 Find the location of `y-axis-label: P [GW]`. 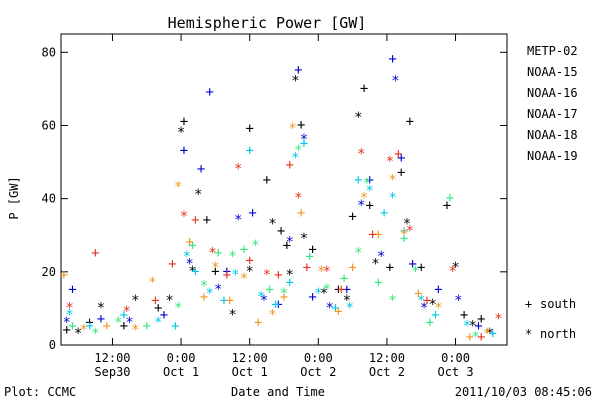

y-axis-label: P [GW] is located at coordinates (14, 197).